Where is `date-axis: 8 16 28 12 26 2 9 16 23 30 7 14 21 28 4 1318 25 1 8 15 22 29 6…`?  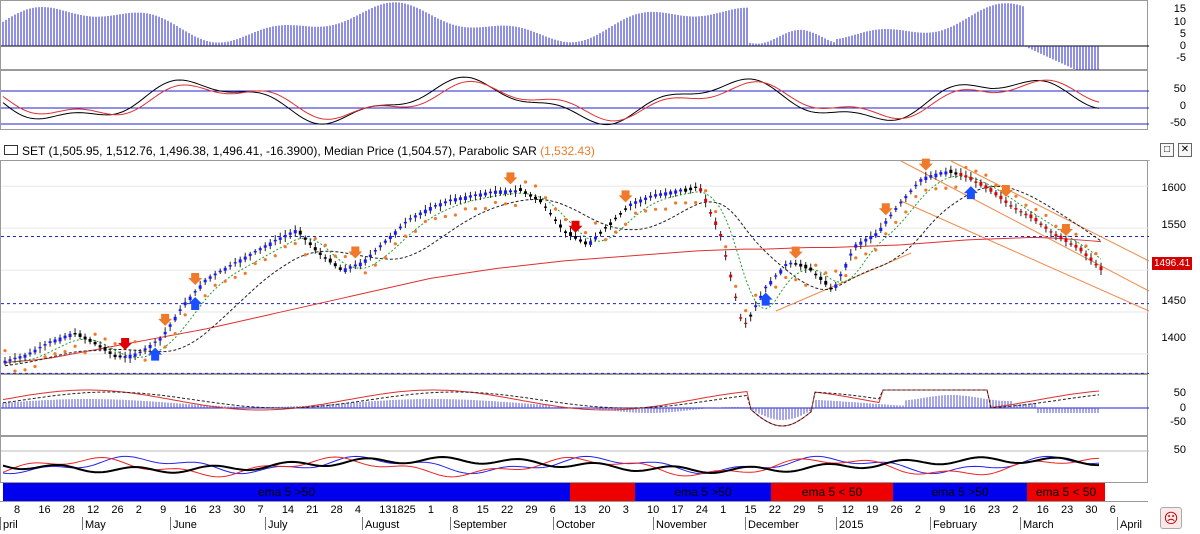 date-axis: 8 16 28 12 26 2 9 16 23 30 7 14 21 28 4 1318 25 1 8 15 22 29 6… is located at coordinates (574, 517).